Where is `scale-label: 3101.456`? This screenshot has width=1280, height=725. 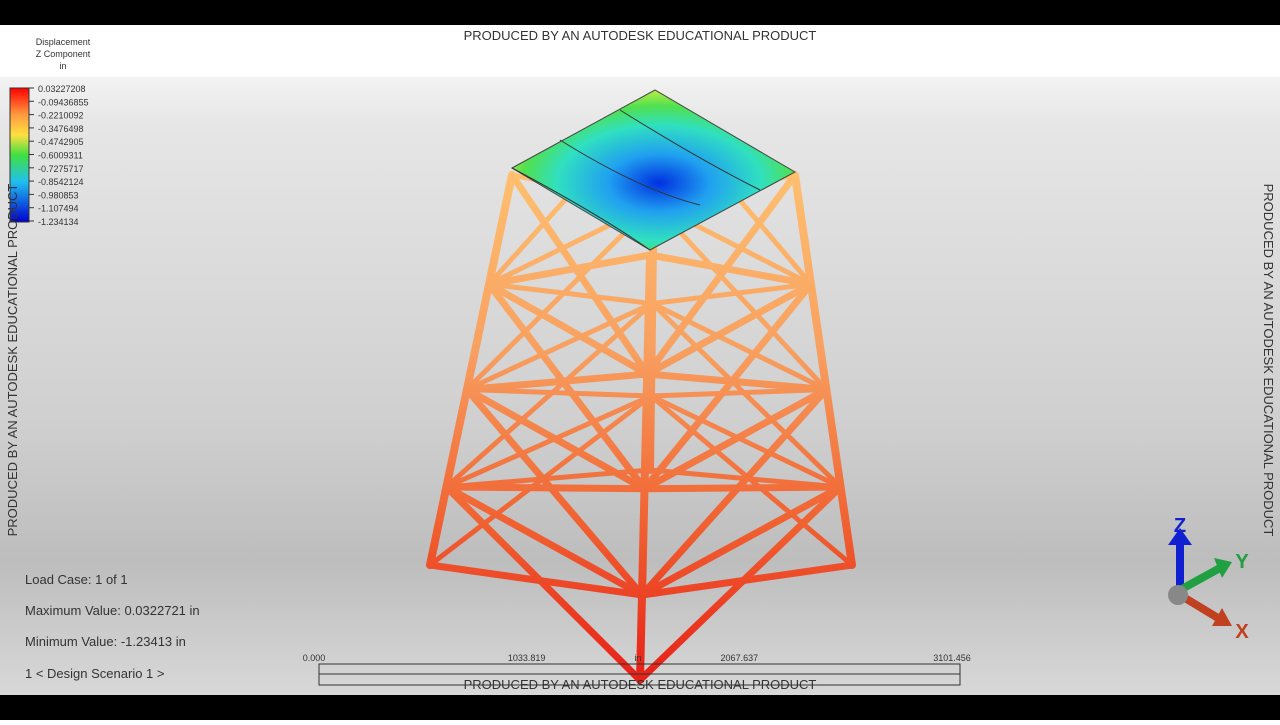 scale-label: 3101.456 is located at coordinates (952, 658).